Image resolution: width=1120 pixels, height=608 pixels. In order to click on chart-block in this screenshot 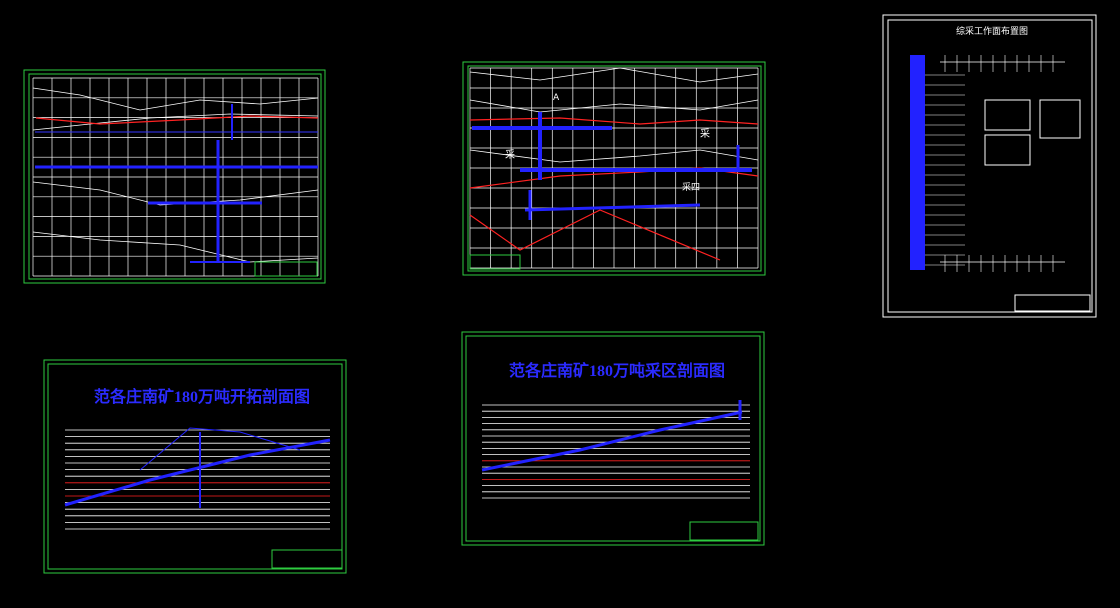, I will do `click(1060, 119)`.